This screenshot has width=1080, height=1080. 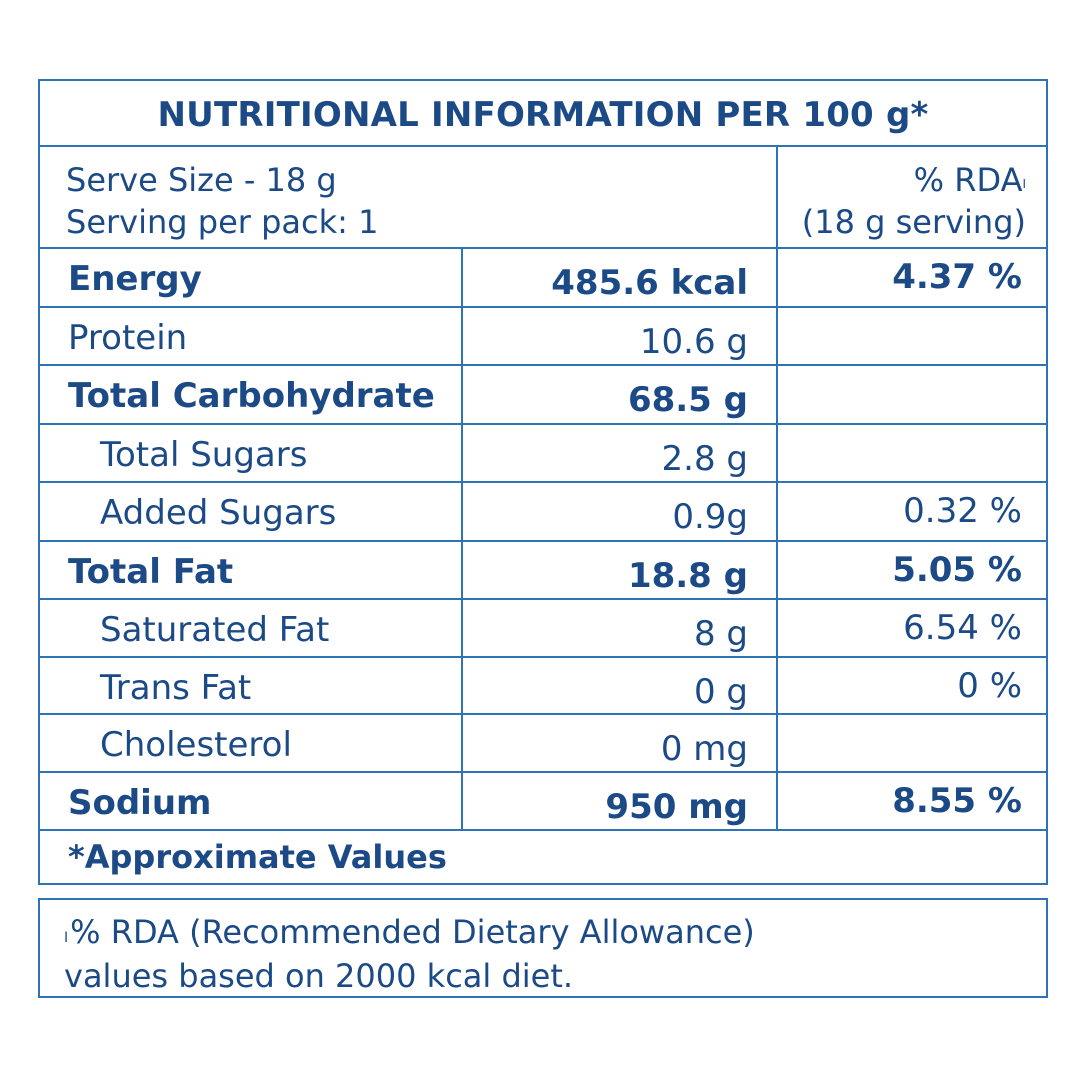 What do you see at coordinates (543, 686) in the screenshot?
I see `table-row: Trans Fat 0 g 0 %` at bounding box center [543, 686].